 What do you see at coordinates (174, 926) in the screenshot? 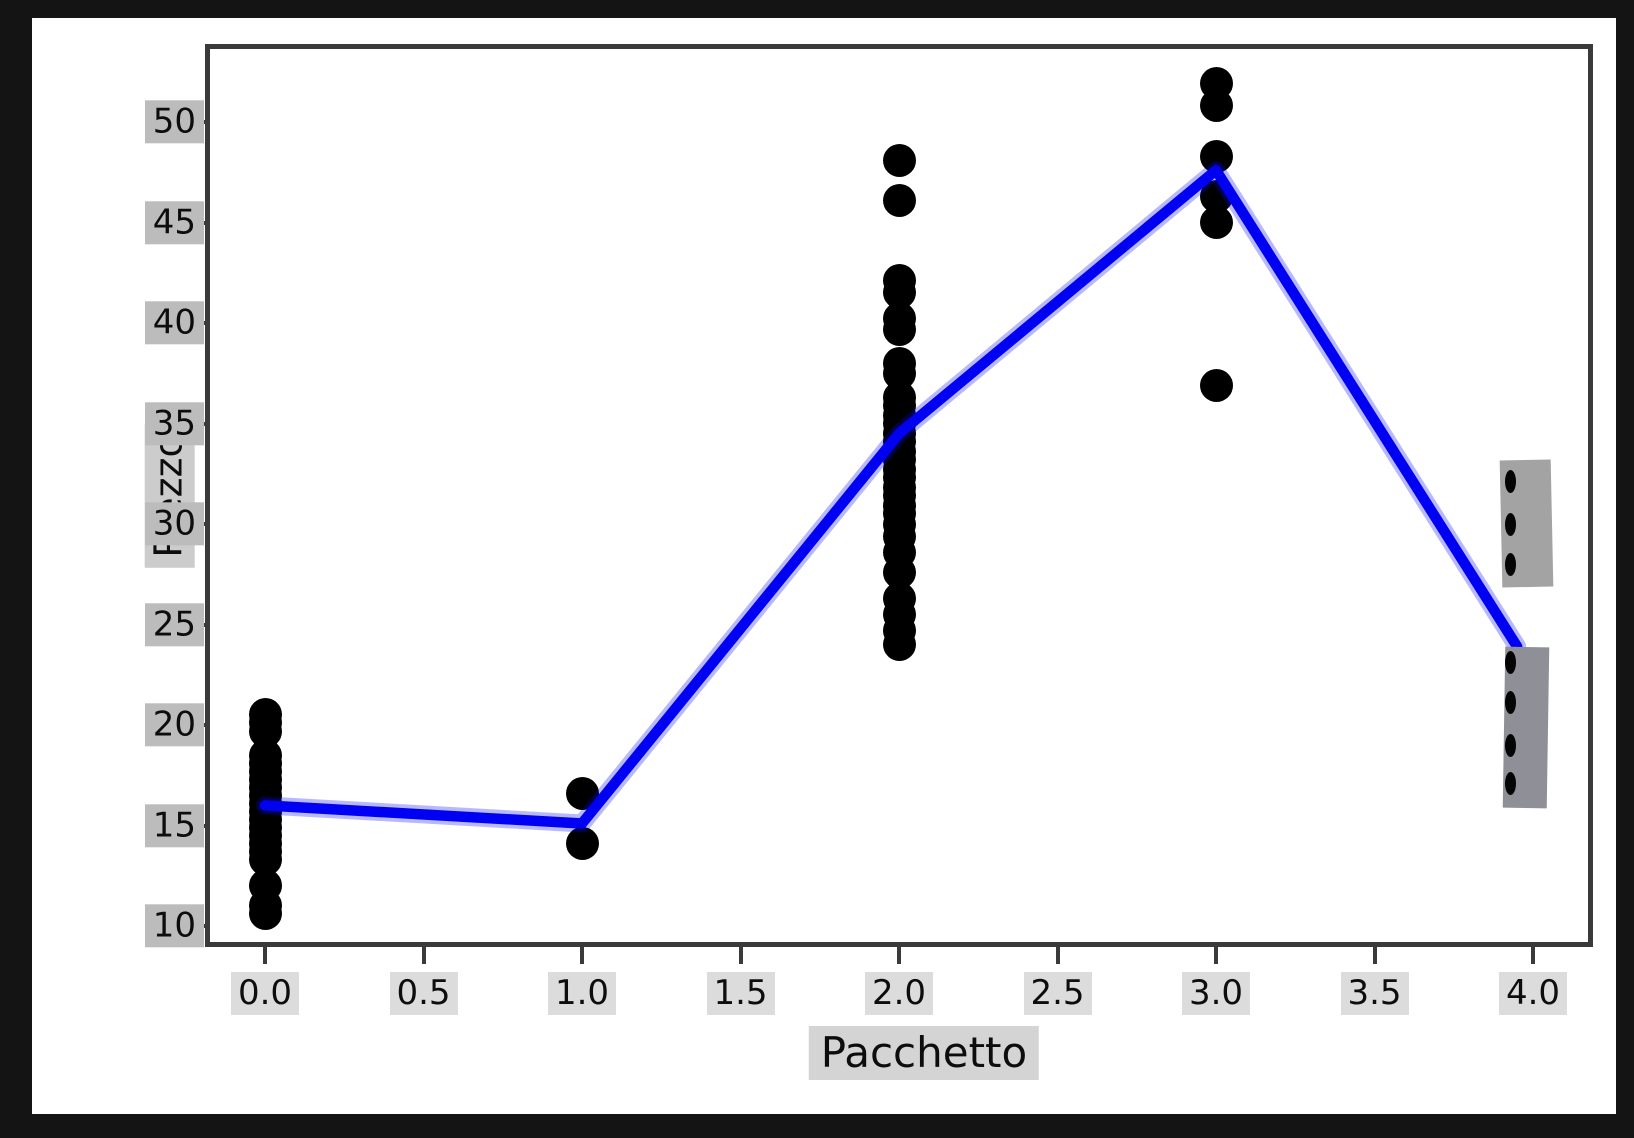
I see `y-tick-label: 10` at bounding box center [174, 926].